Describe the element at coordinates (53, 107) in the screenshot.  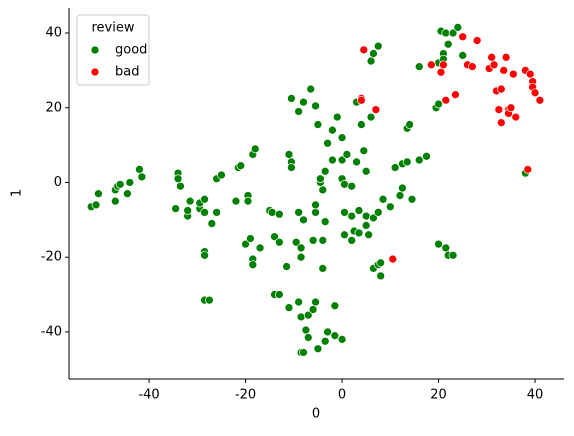
I see `y-tick-label: 20` at that location.